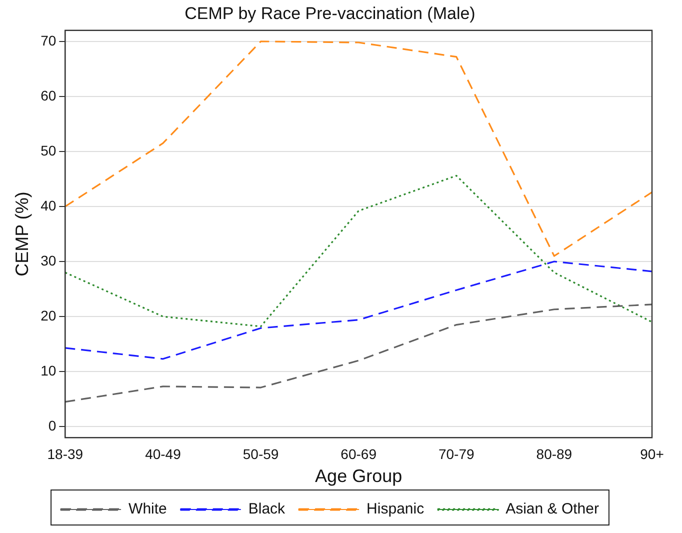 The width and height of the screenshot is (682, 533). What do you see at coordinates (65, 454) in the screenshot?
I see `x-tick-label: 18-39` at bounding box center [65, 454].